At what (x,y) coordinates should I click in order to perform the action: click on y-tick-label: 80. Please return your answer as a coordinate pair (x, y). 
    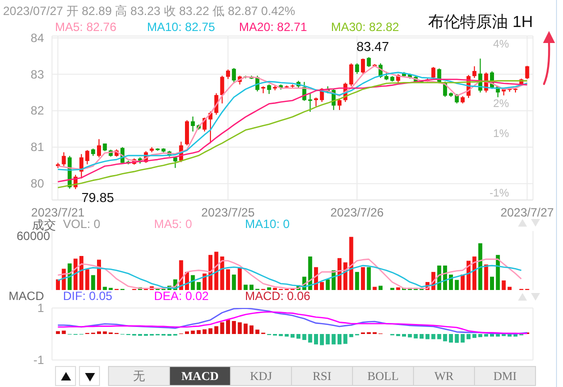
    Looking at the image, I should click on (37, 183).